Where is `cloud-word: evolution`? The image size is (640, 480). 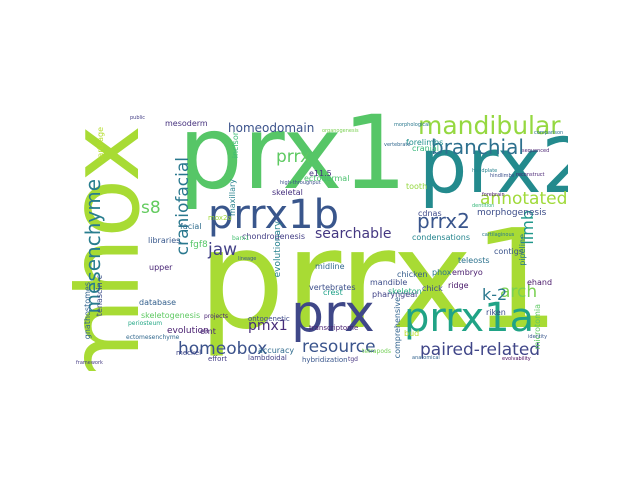 cloud-word: evolution is located at coordinates (188, 331).